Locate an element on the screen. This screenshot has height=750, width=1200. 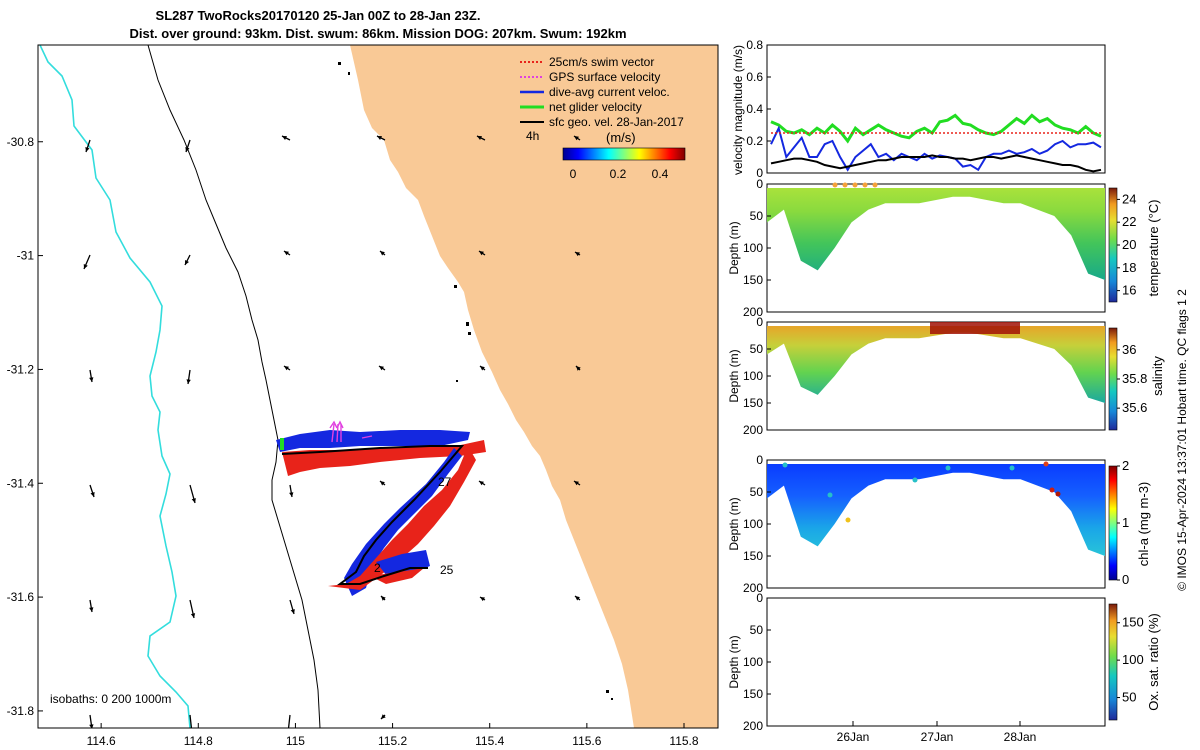
velocity-y-tick-label: 0.8 is located at coordinates (754, 45).